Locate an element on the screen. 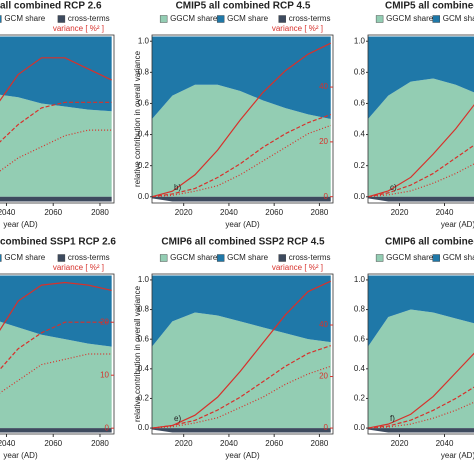  y2-tick-label: 40 is located at coordinates (323, 324).